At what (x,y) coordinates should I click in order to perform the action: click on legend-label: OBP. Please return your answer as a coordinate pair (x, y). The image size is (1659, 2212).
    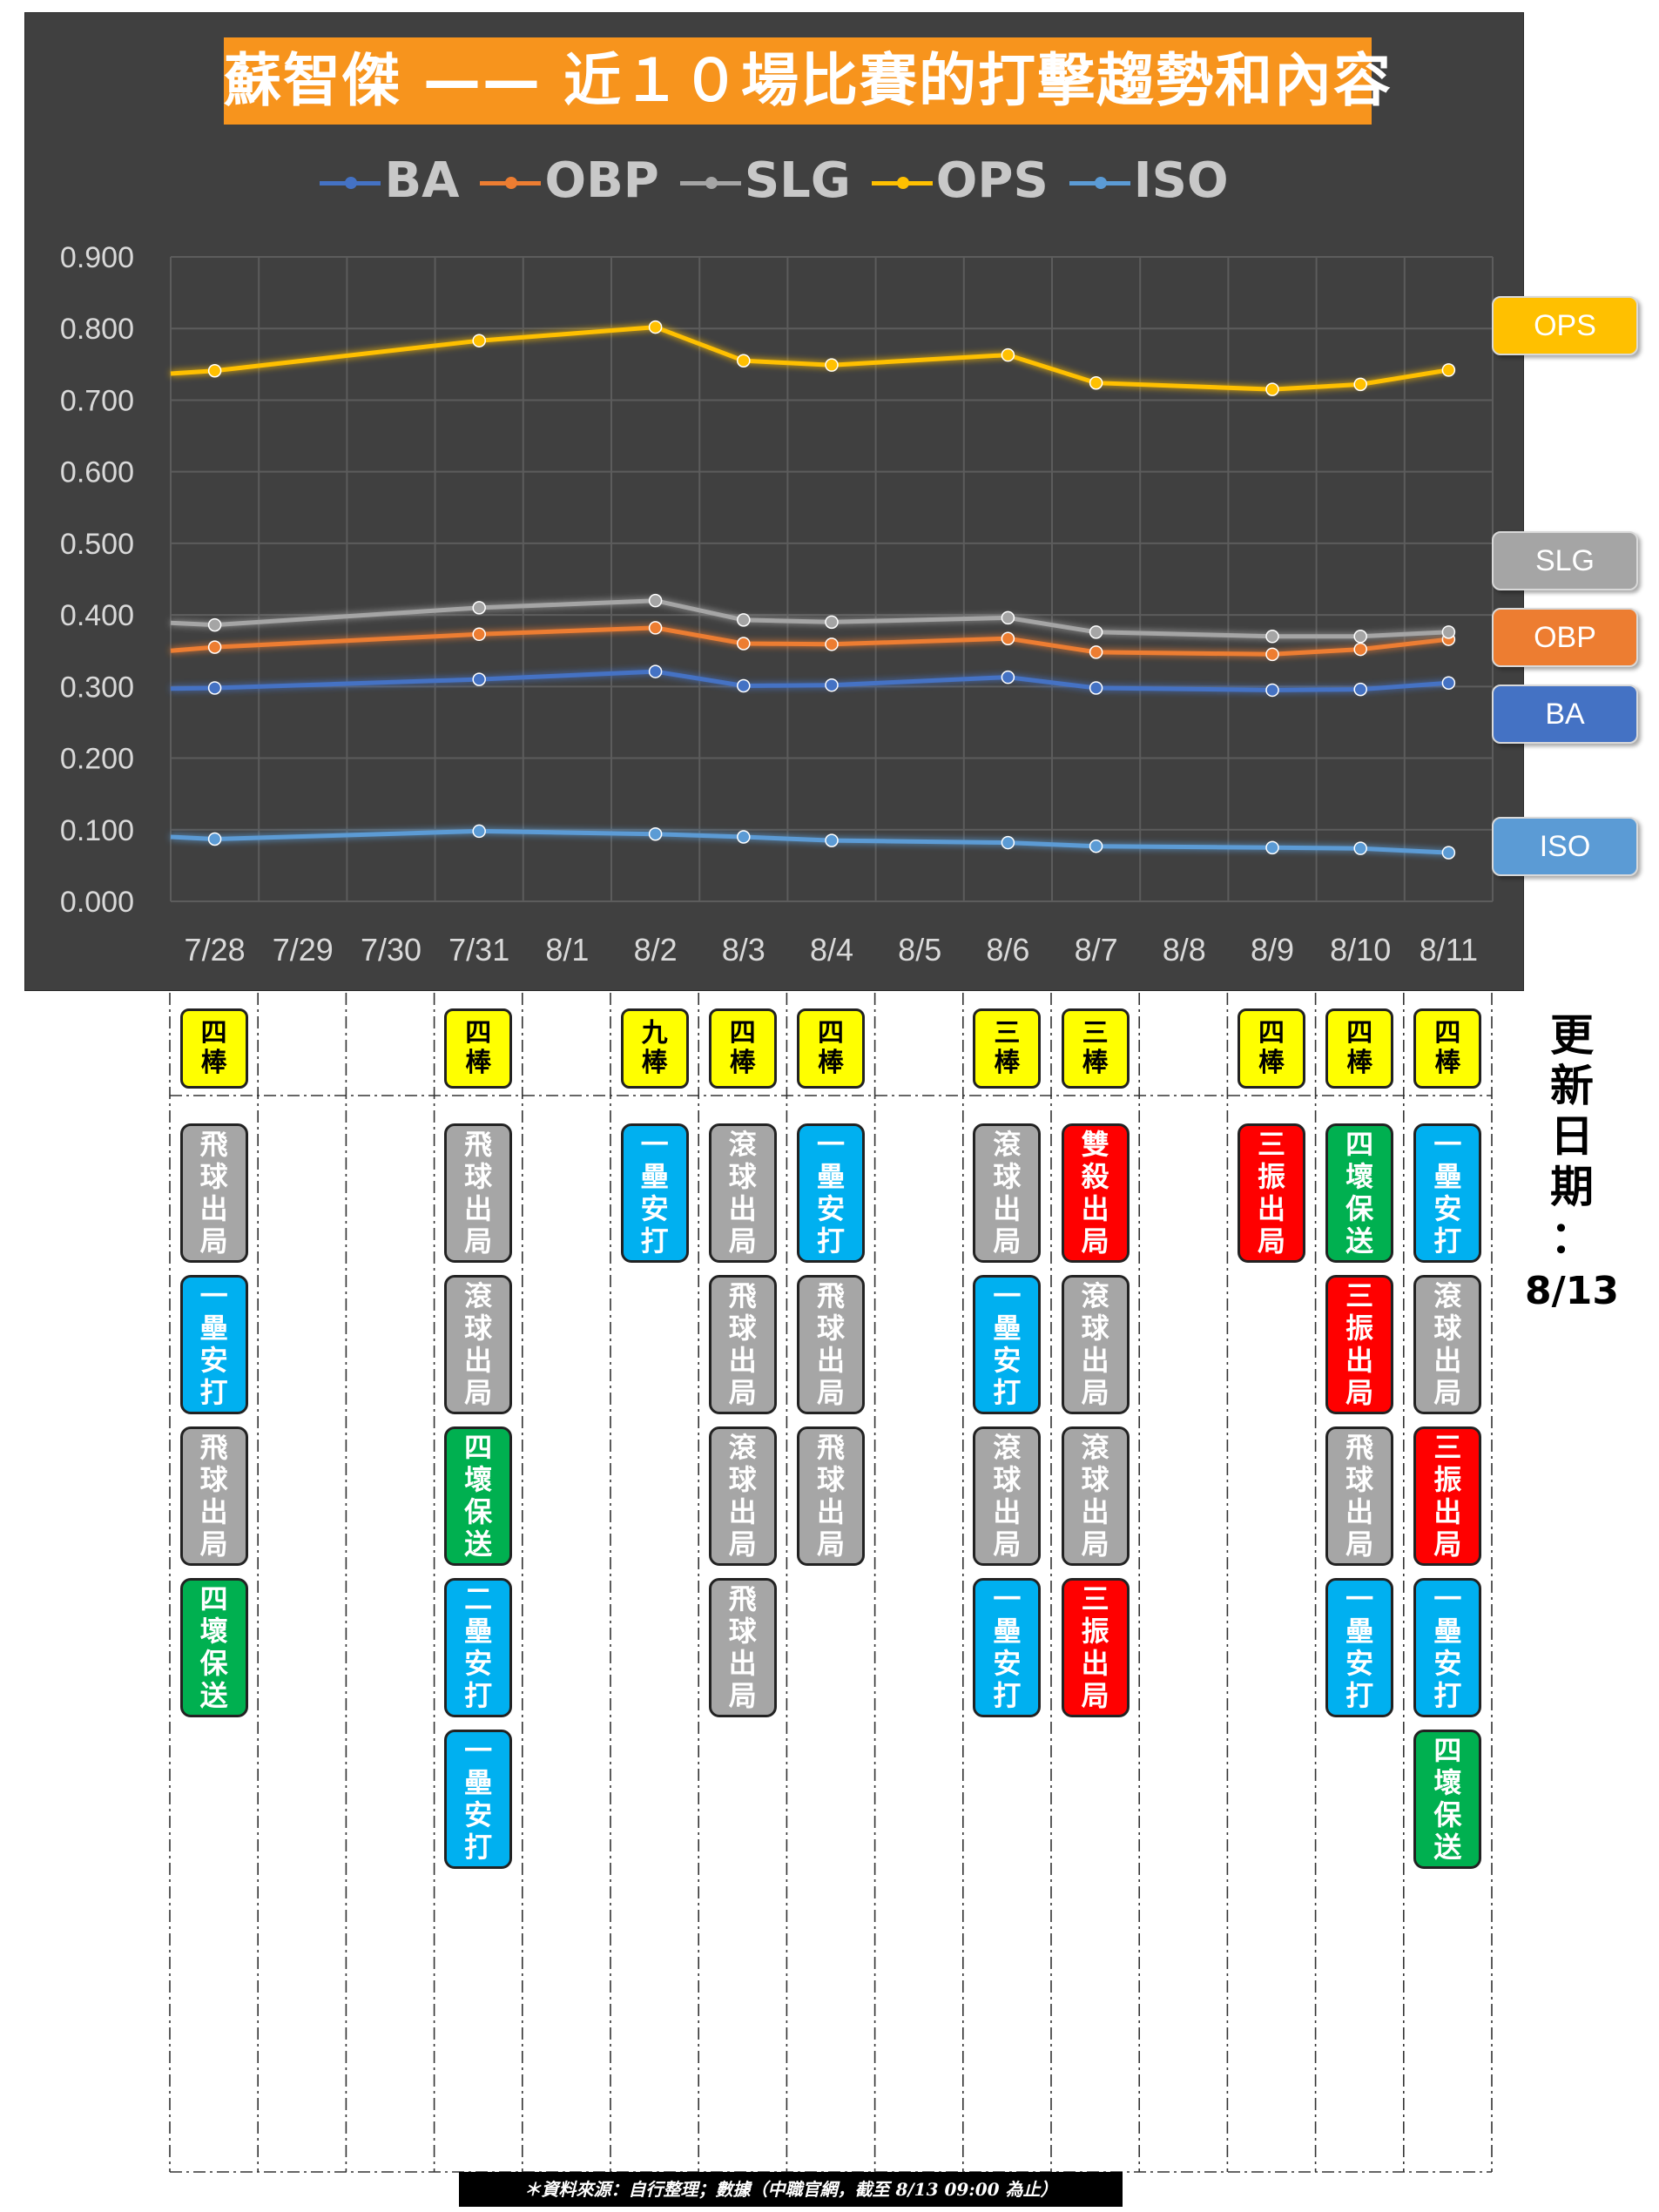
    Looking at the image, I should click on (601, 180).